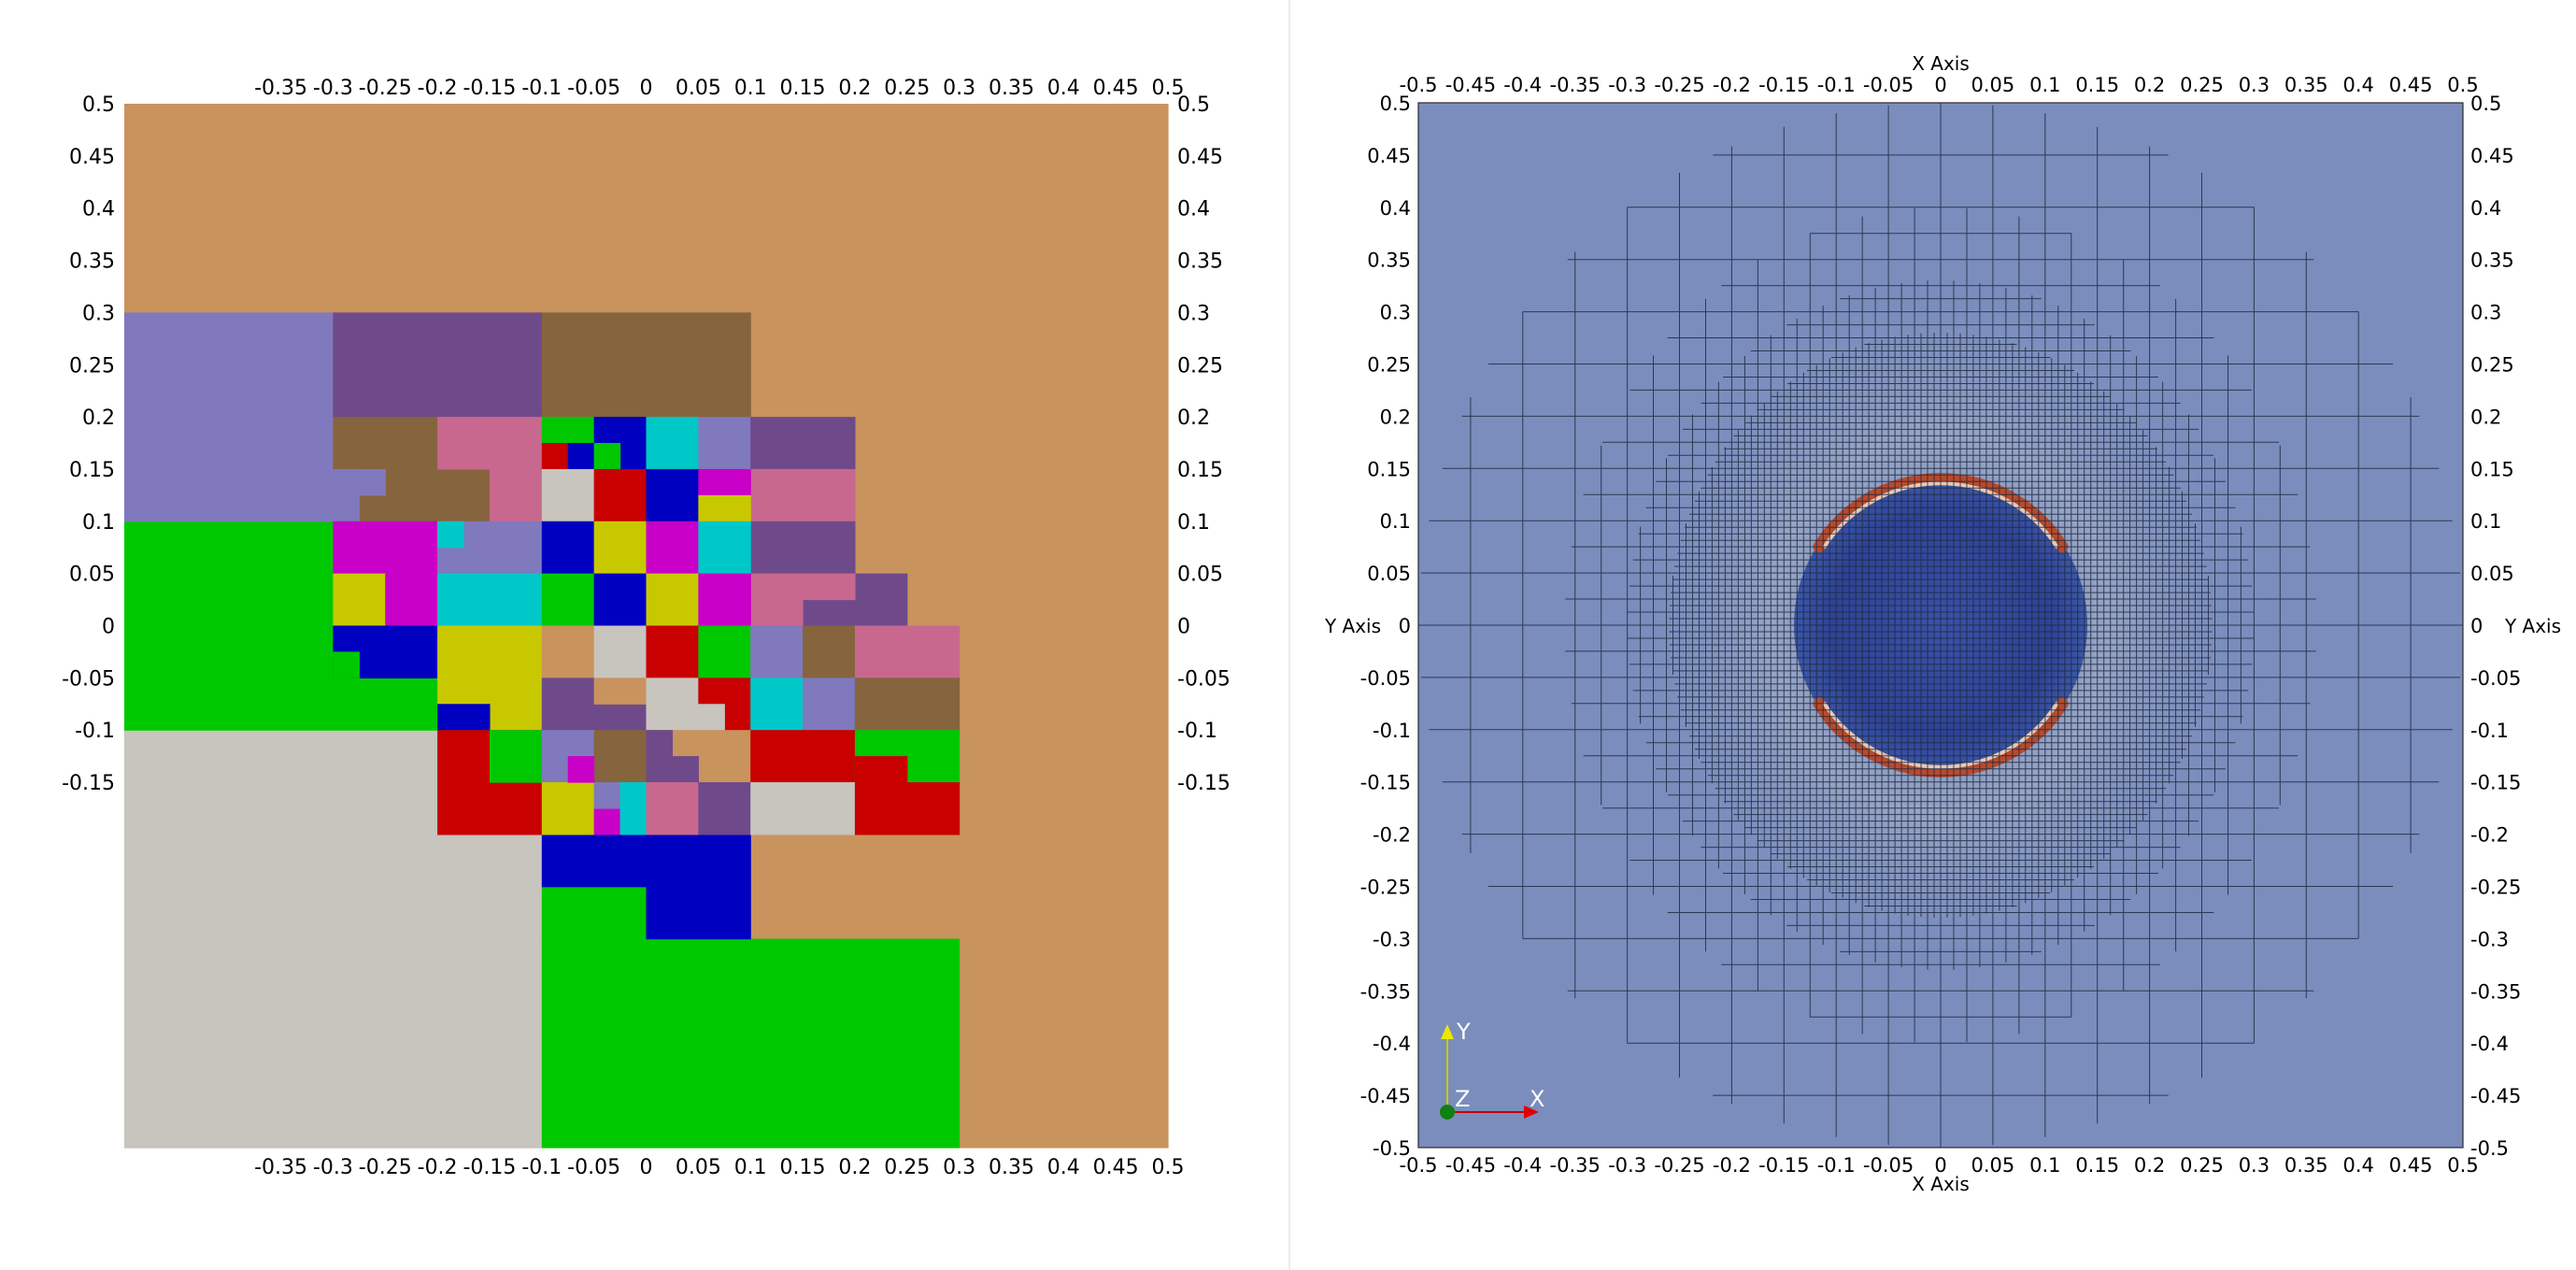 The image size is (2576, 1270). I want to click on y-tick-label-left: 0.05, so click(92, 575).